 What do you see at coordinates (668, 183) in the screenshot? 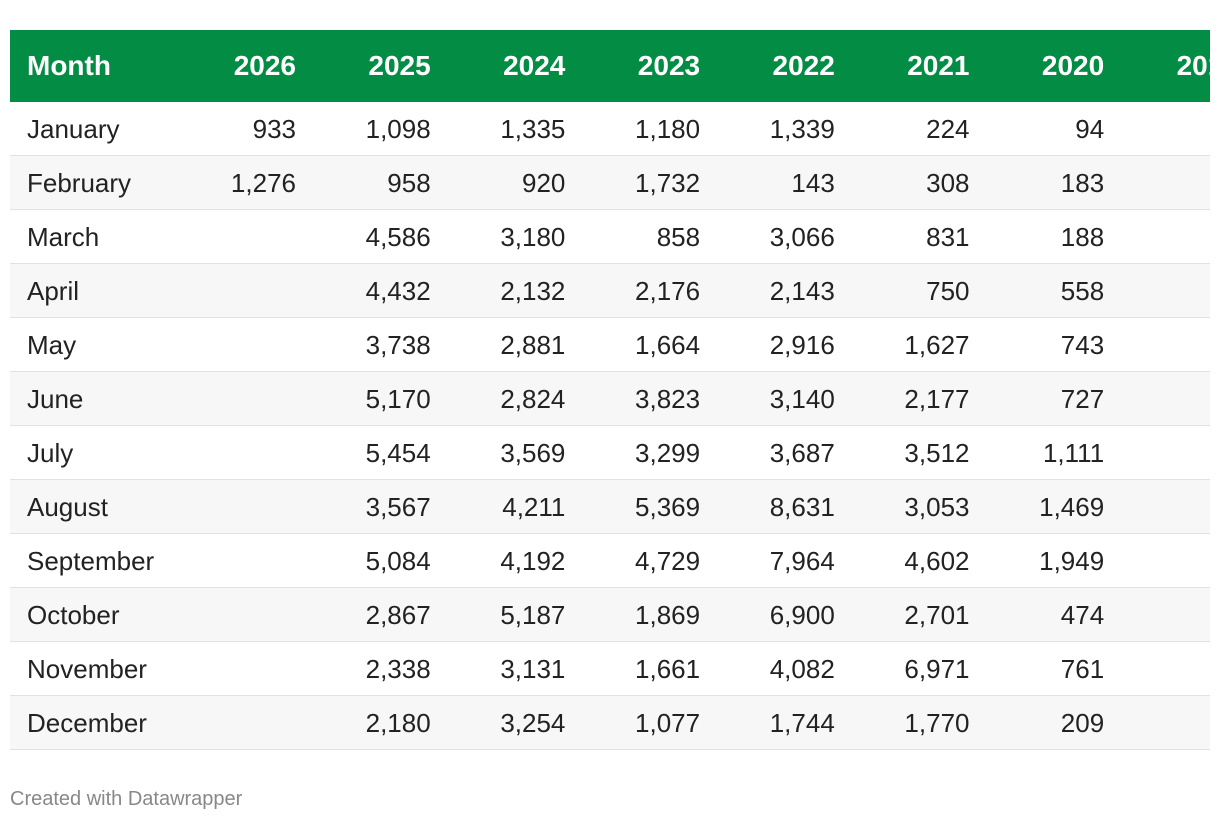
I see `value-cell: 1,732` at bounding box center [668, 183].